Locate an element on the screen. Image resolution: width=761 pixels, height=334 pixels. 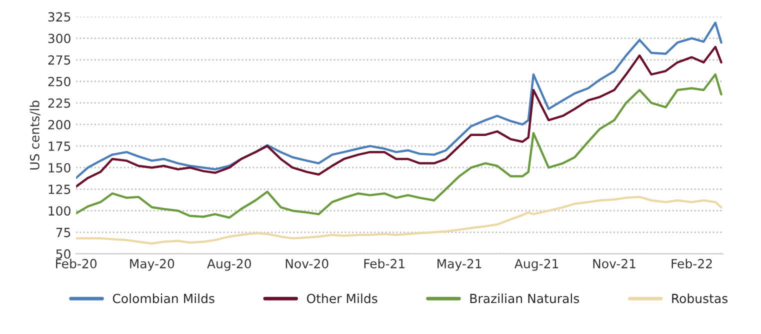
y-tick-label: 50 is located at coordinates (63, 254).